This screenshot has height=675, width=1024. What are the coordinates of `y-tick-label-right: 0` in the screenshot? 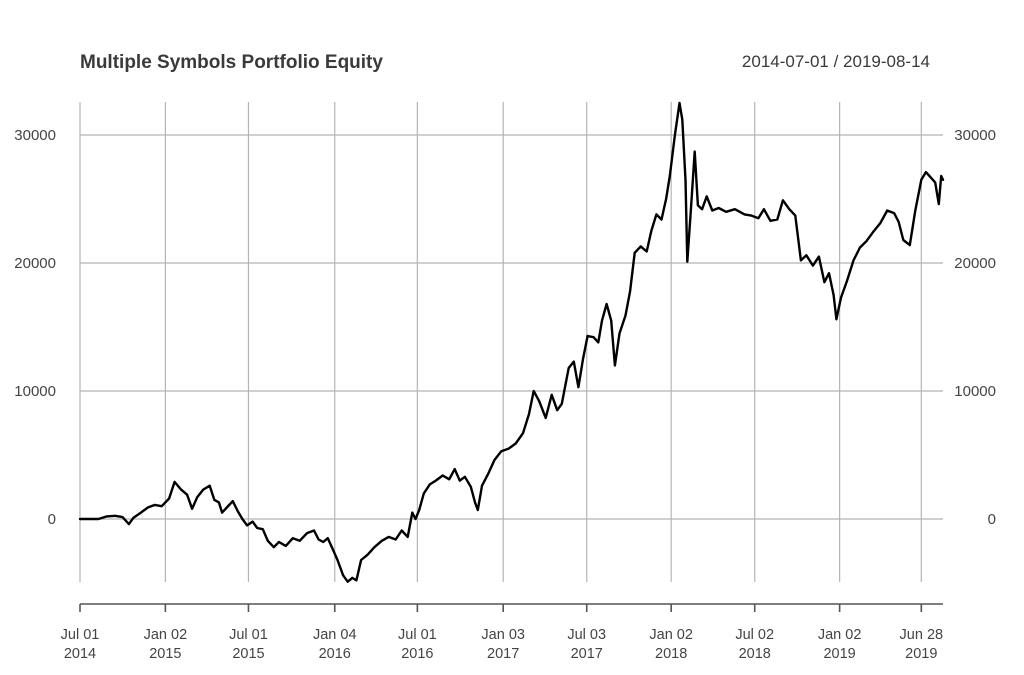 It's located at (992, 519).